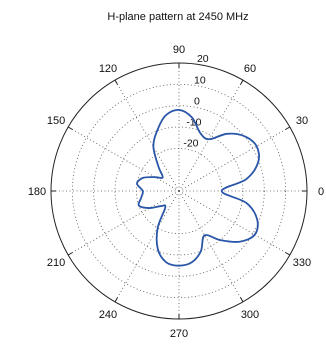 Image resolution: width=326 pixels, height=351 pixels. What do you see at coordinates (108, 69) in the screenshot?
I see `angle-label-120: 120` at bounding box center [108, 69].